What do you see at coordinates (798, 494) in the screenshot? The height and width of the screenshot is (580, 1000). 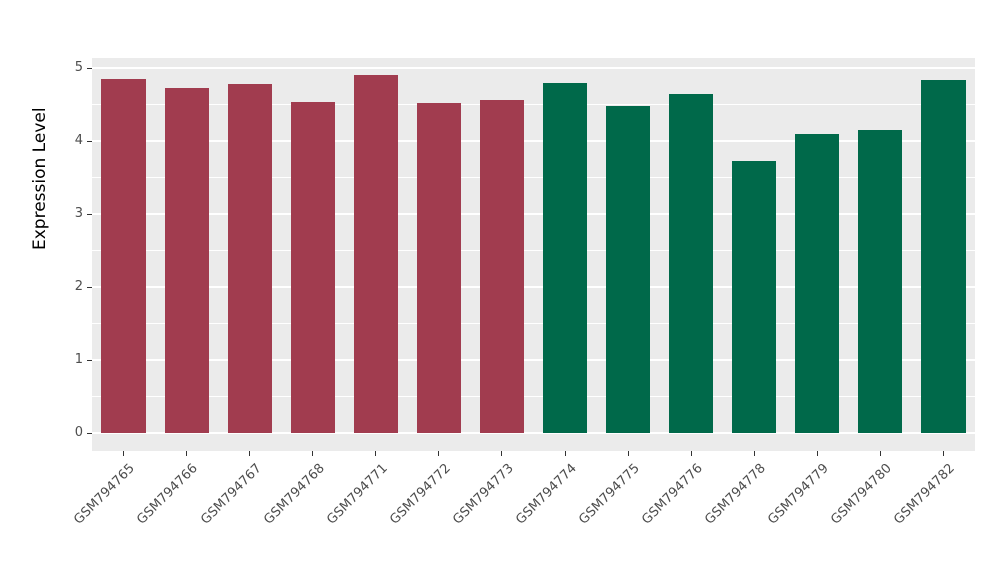 I see `x-tick-label: GSM794779` at bounding box center [798, 494].